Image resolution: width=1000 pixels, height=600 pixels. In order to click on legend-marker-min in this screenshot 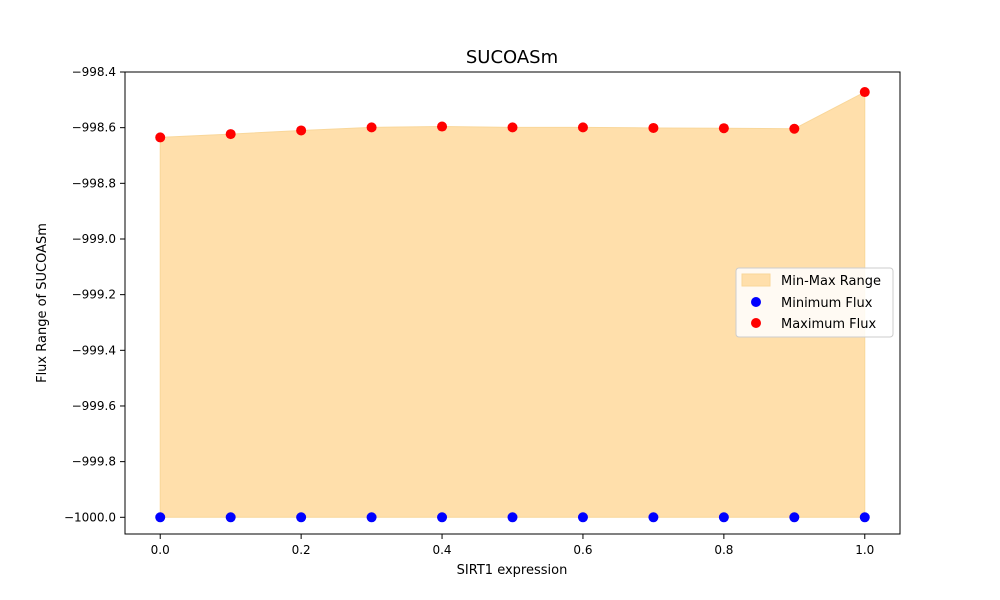, I will do `click(756, 302)`.